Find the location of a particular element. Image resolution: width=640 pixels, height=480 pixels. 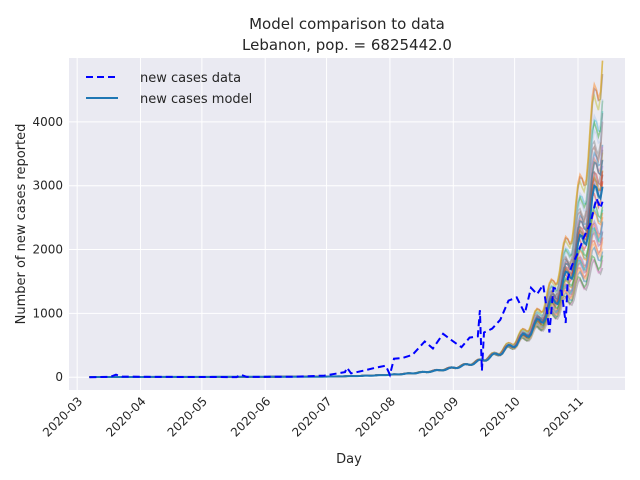

legend-label-data: new cases data is located at coordinates (190, 78).